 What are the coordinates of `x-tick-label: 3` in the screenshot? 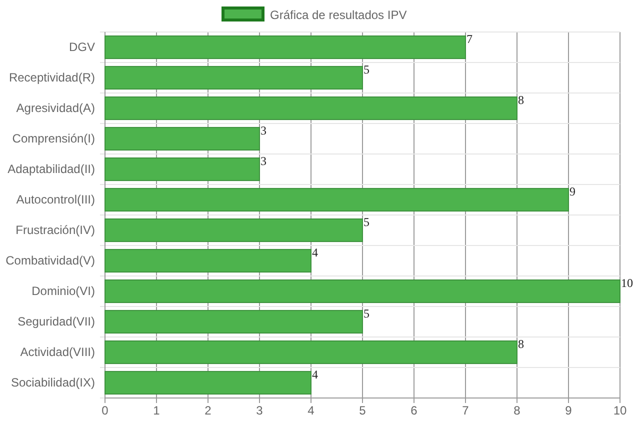 It's located at (260, 411).